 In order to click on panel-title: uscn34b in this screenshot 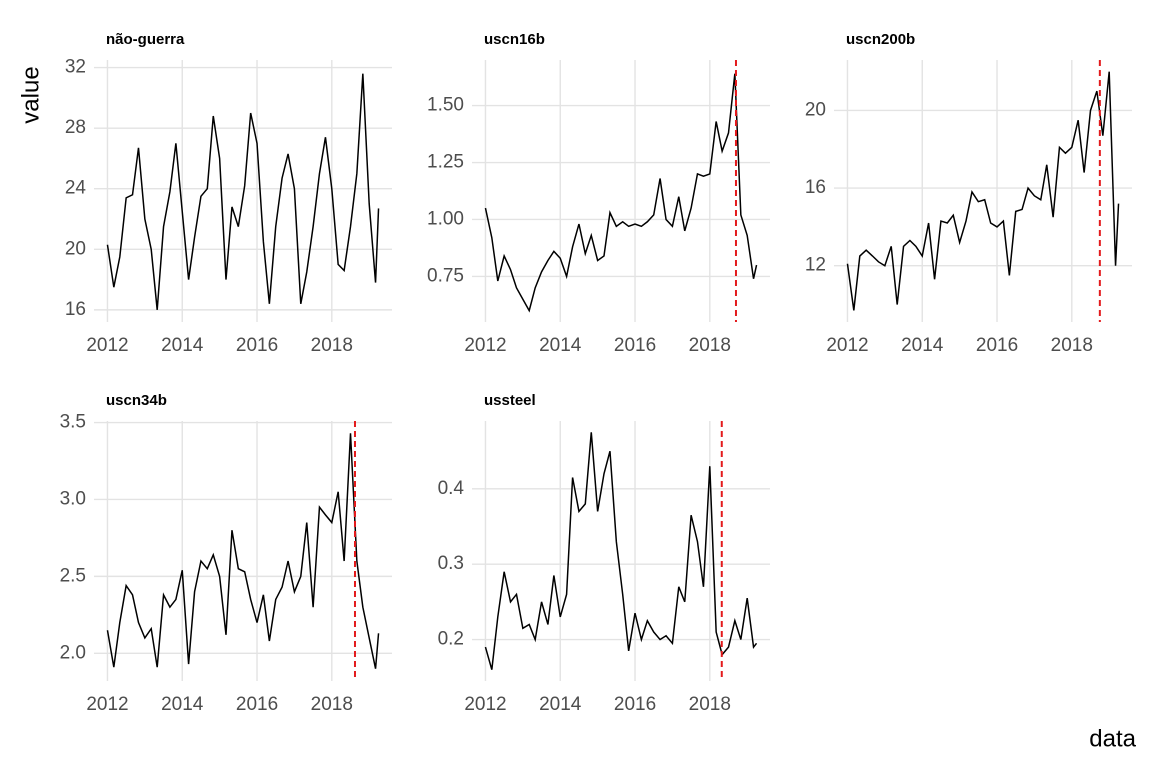, I will do `click(136, 400)`.